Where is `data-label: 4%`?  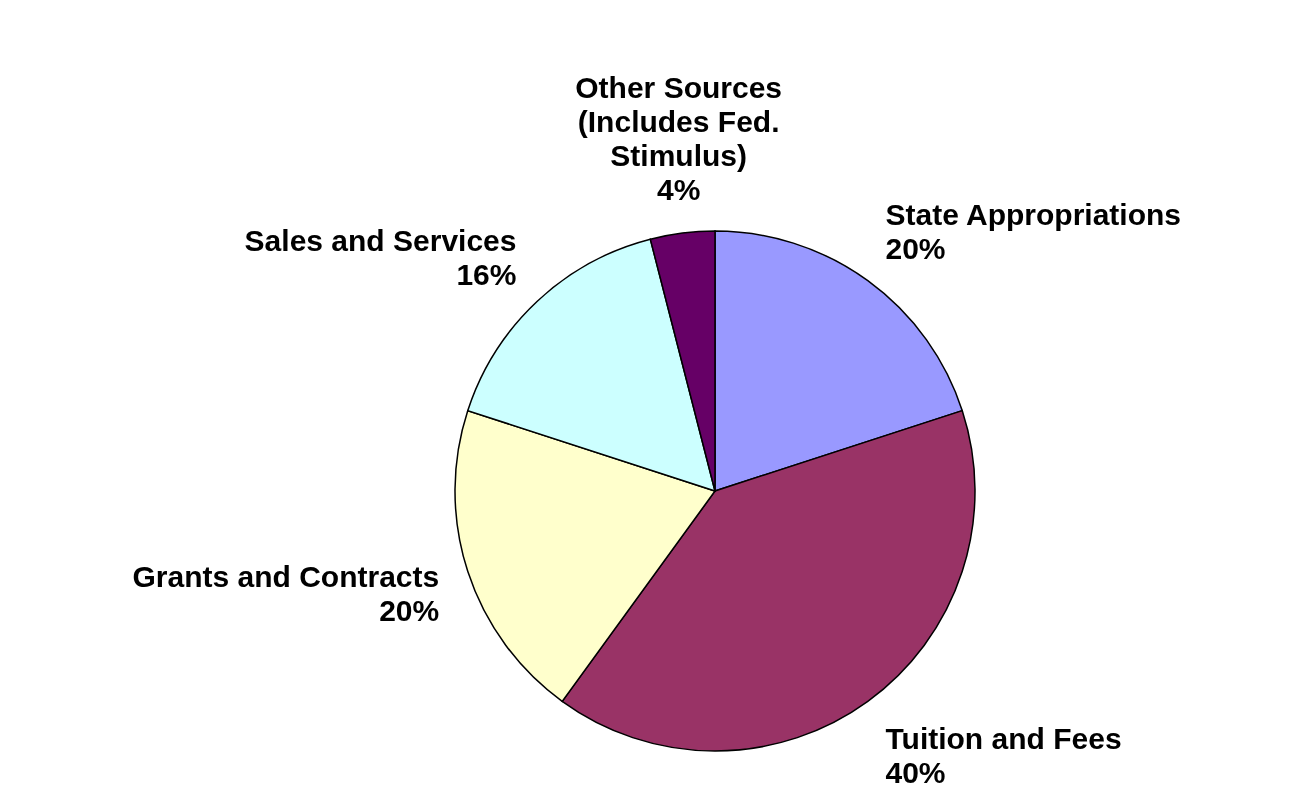 data-label: 4% is located at coordinates (678, 189).